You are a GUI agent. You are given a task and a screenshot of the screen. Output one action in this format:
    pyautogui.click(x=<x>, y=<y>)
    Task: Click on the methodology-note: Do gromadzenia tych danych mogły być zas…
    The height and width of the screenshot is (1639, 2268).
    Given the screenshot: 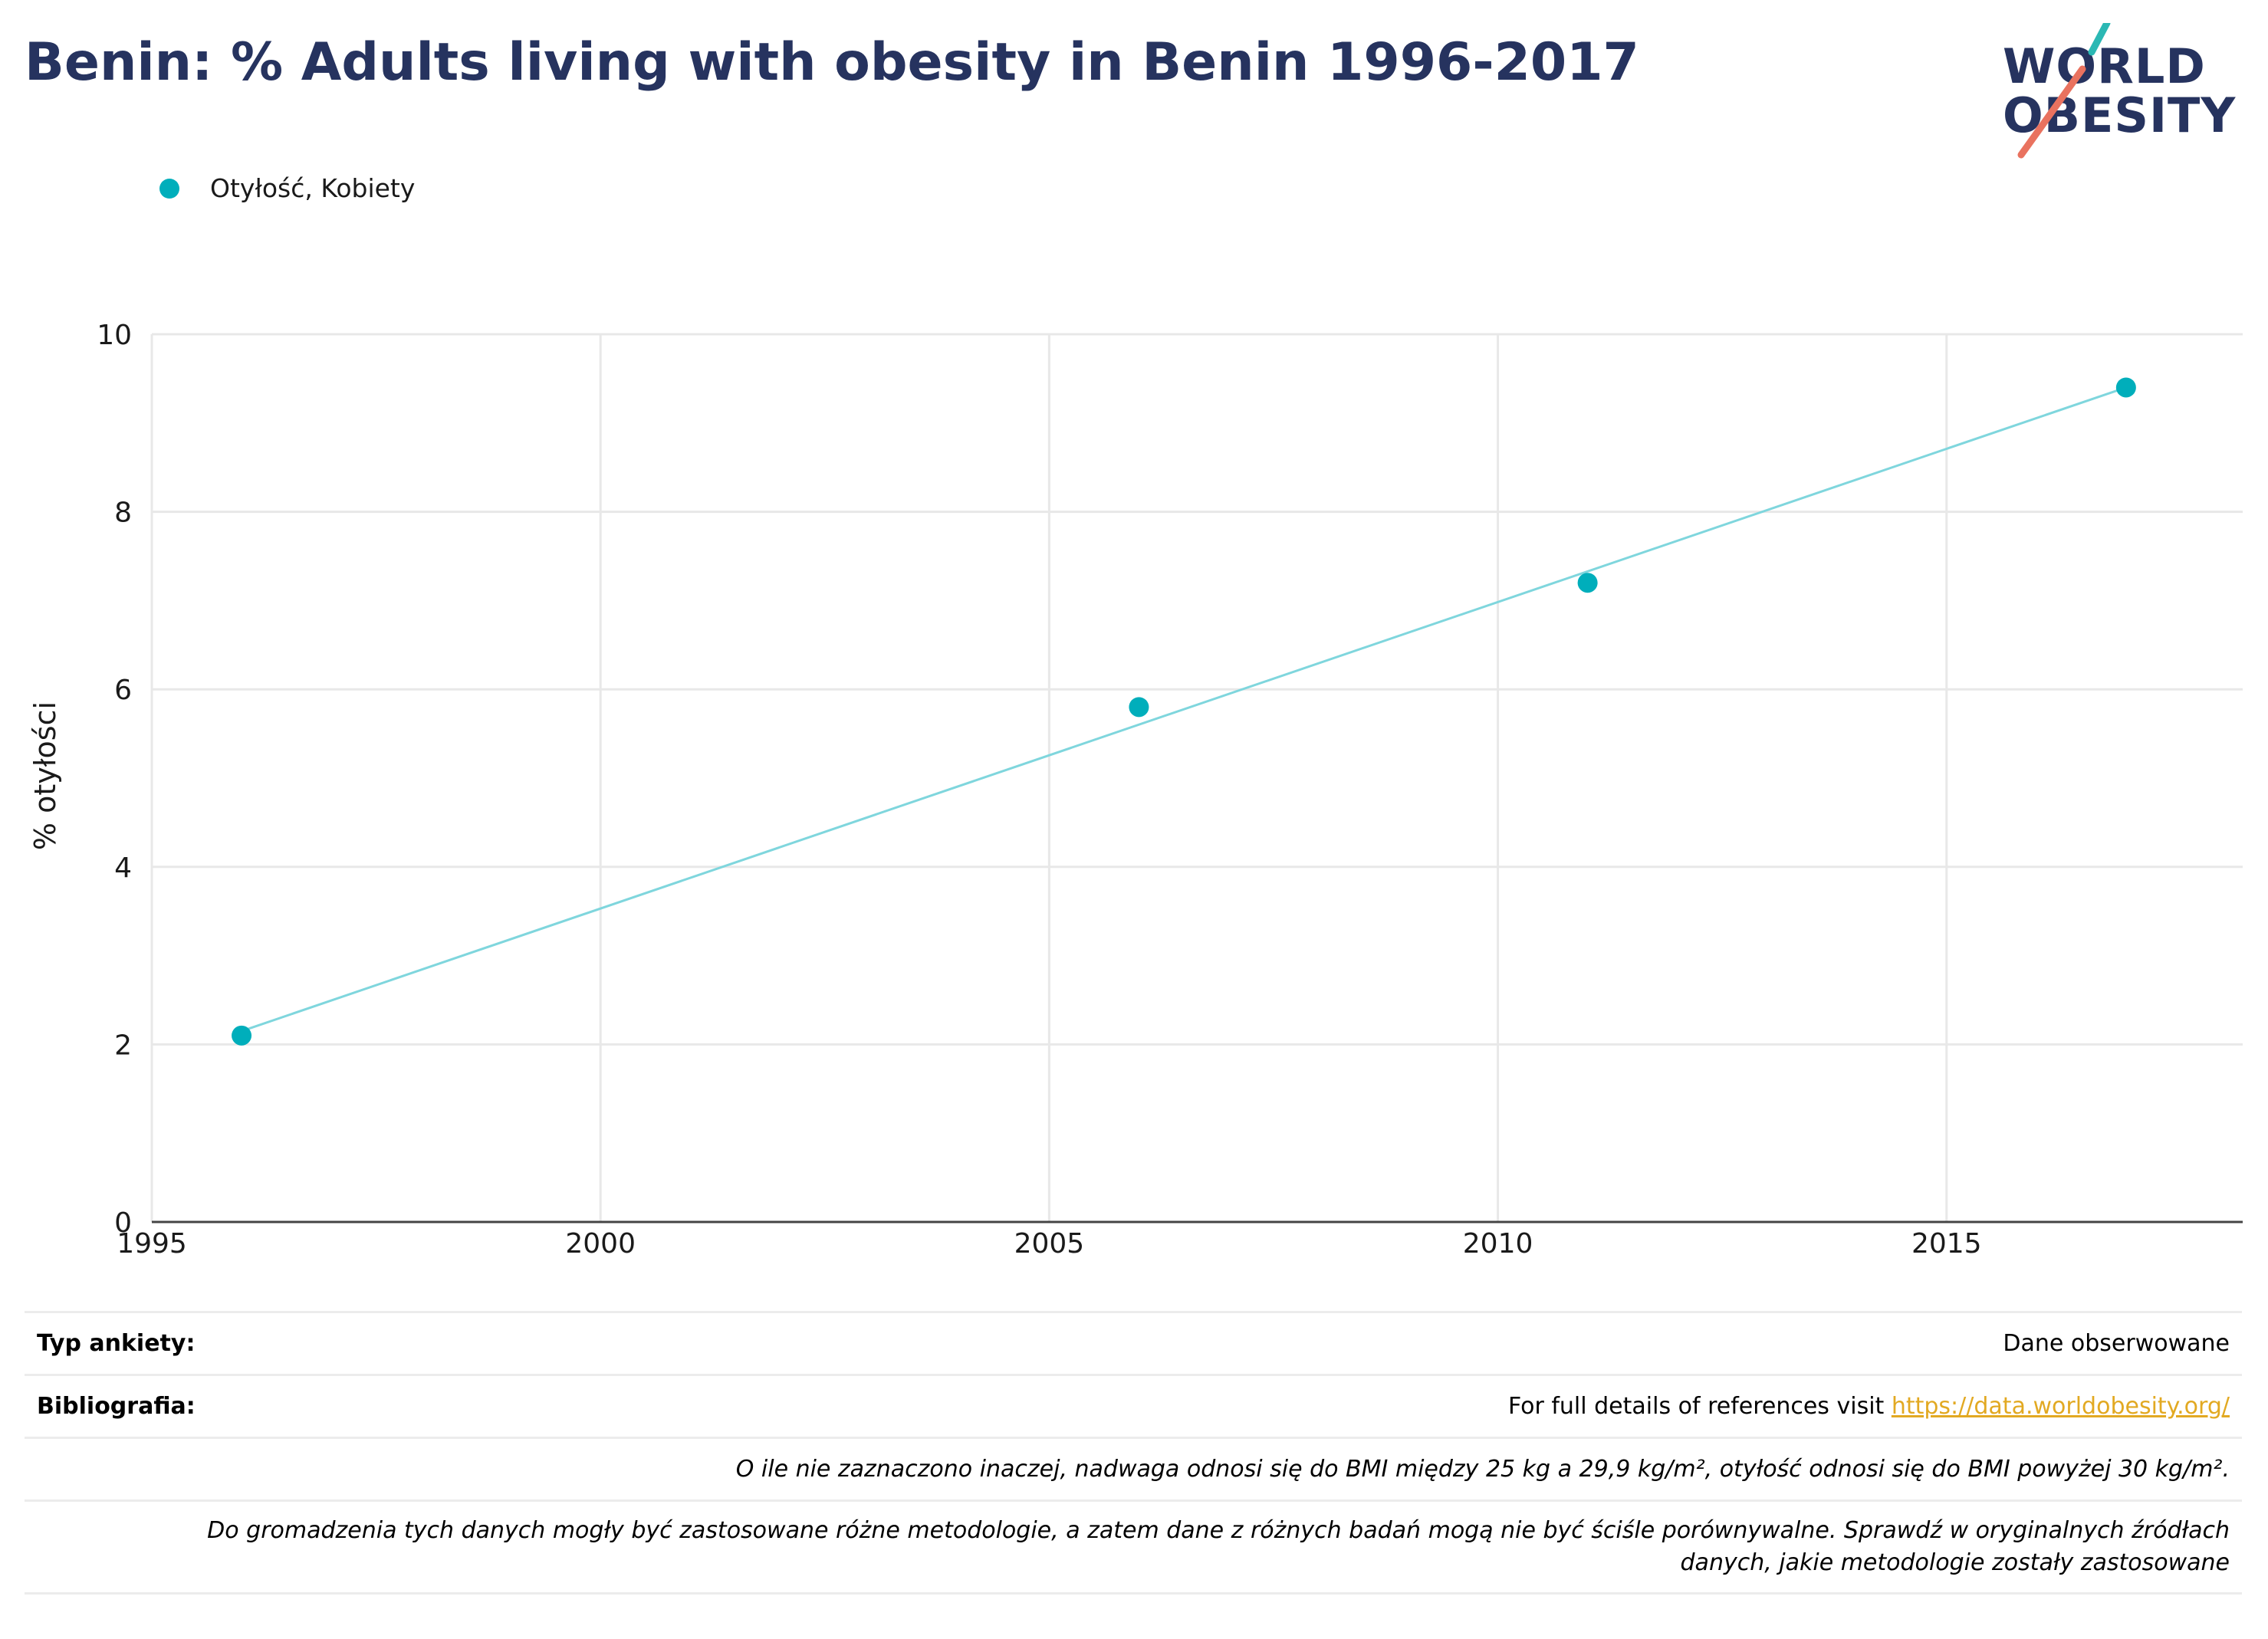 What is the action you would take?
    pyautogui.click(x=1133, y=1547)
    